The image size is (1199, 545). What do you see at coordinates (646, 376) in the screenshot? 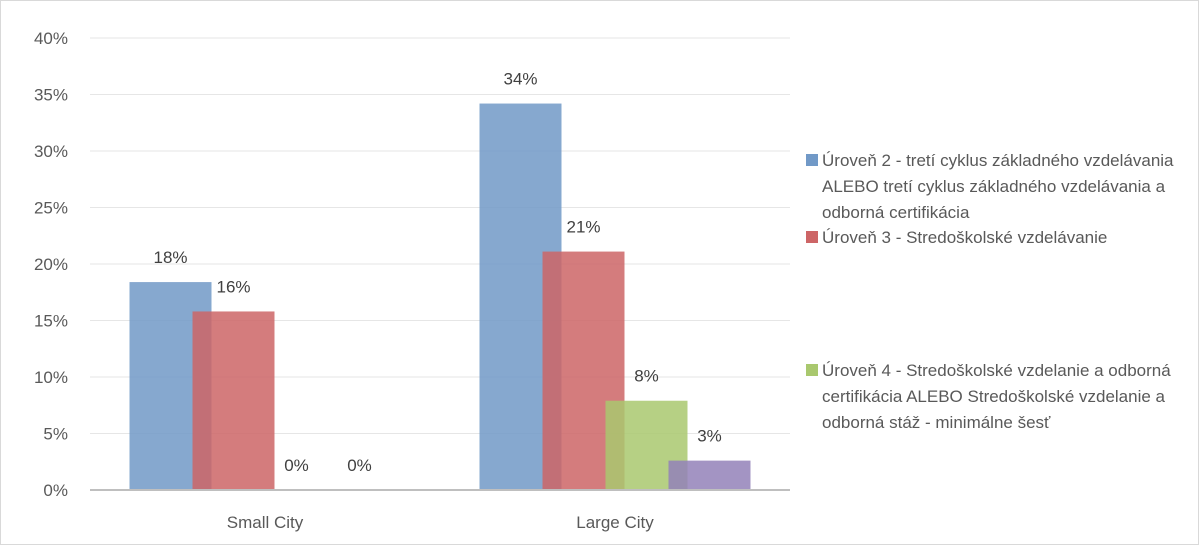
I see `data-label: 8%` at bounding box center [646, 376].